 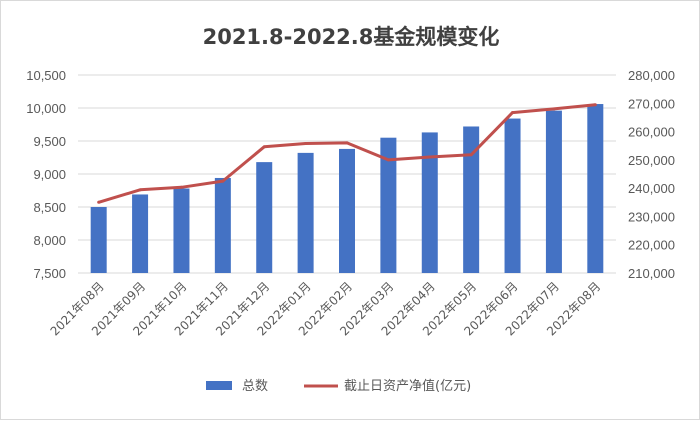 What do you see at coordinates (219, 385) in the screenshot?
I see `legend-swatch-bars` at bounding box center [219, 385].